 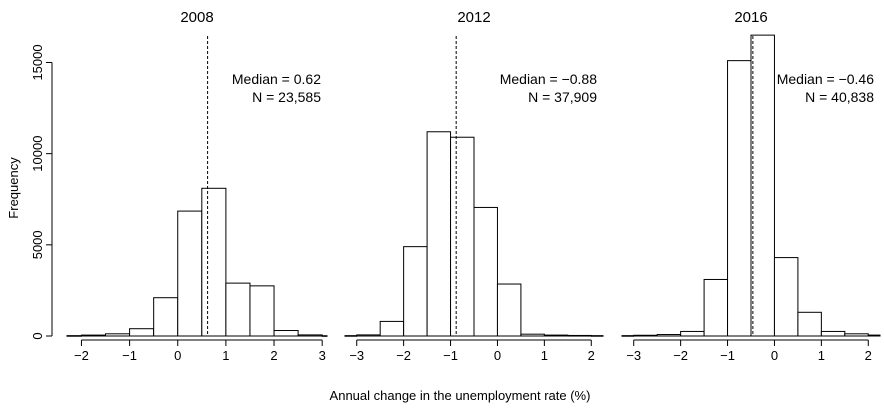 I want to click on y-tick-label: 15000, so click(x=37, y=62).